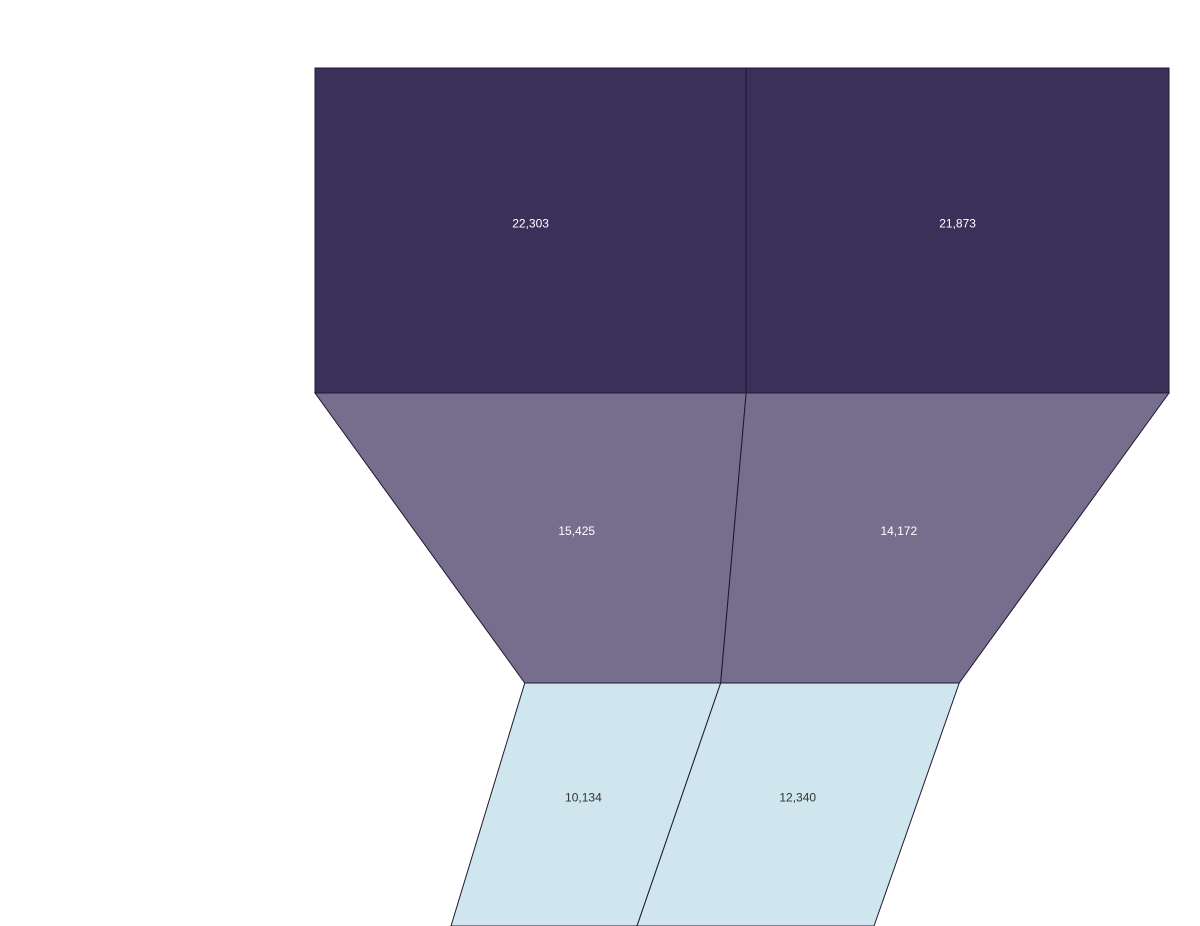  What do you see at coordinates (583, 798) in the screenshot?
I see `value-label-stage-3-series-1: 10,134` at bounding box center [583, 798].